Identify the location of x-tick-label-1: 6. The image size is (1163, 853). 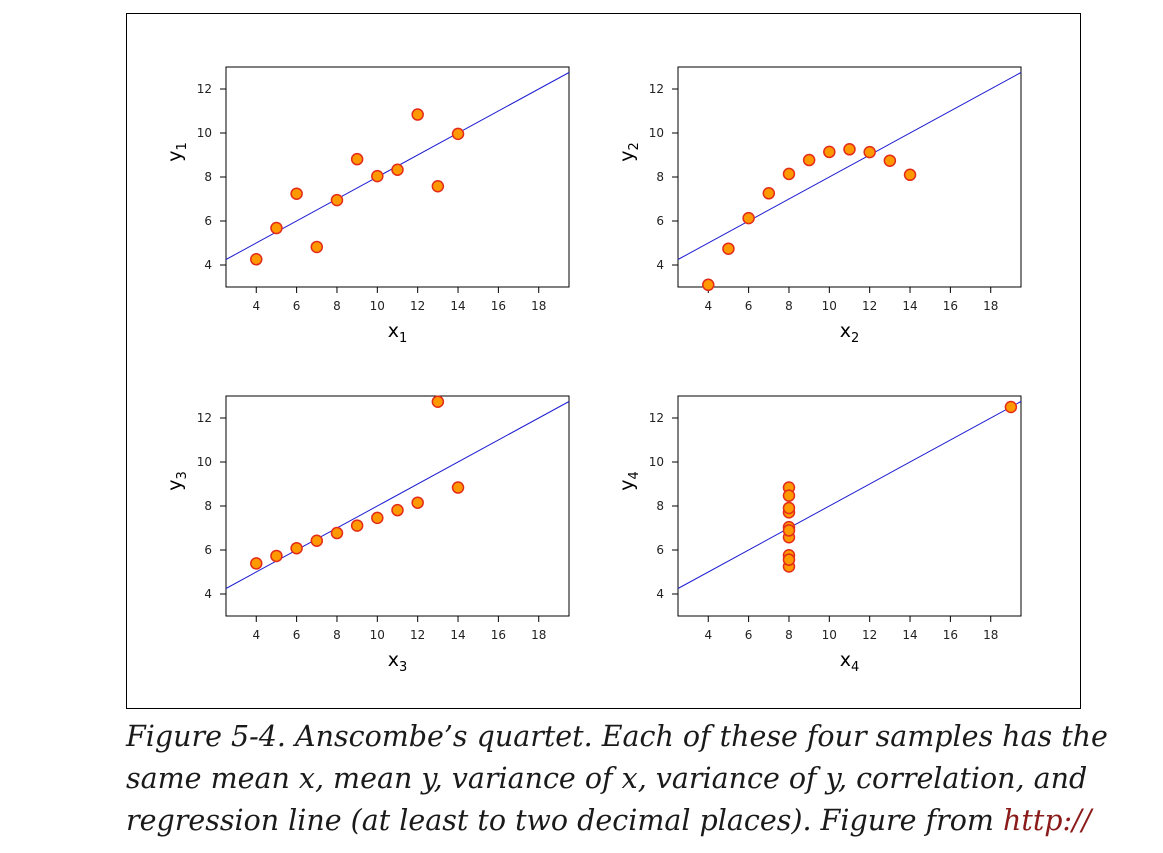
(297, 306).